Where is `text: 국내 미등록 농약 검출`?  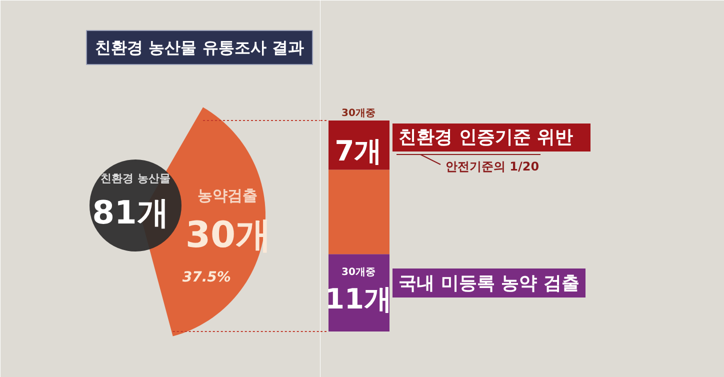 text: 국내 미등록 농약 검출 is located at coordinates (489, 283).